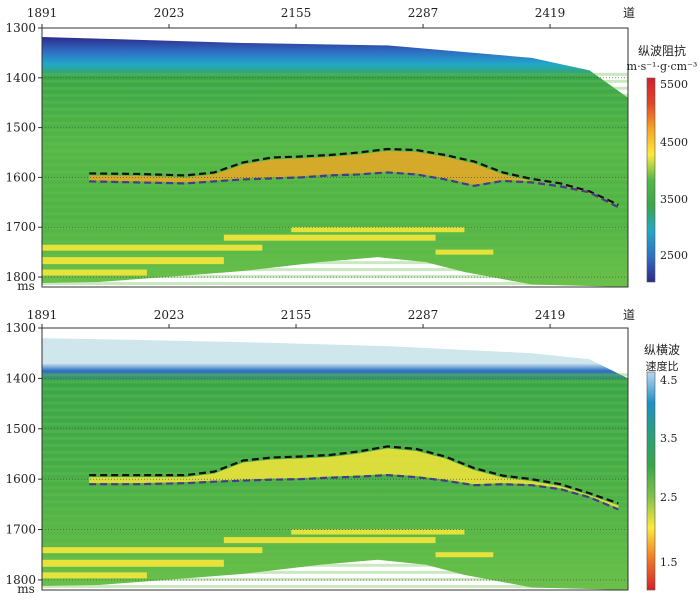  What do you see at coordinates (674, 255) in the screenshot?
I see `colorbar-tick-label: 2500` at bounding box center [674, 255].